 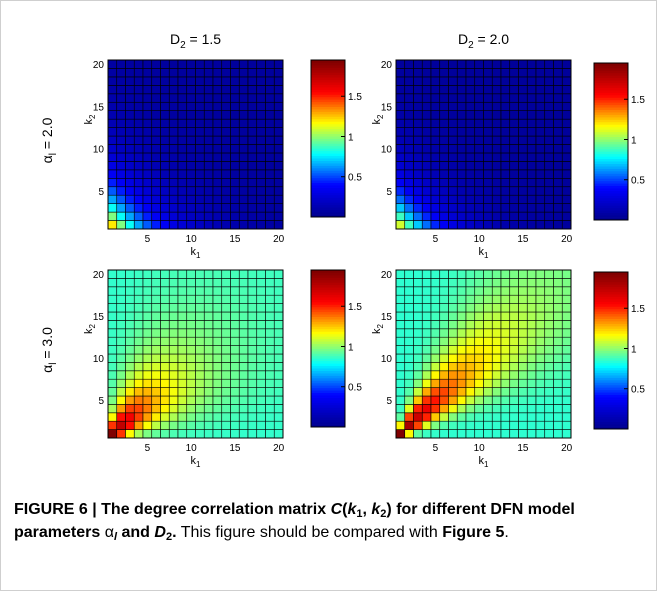 I want to click on x-tick-label: 15, so click(x=523, y=239).